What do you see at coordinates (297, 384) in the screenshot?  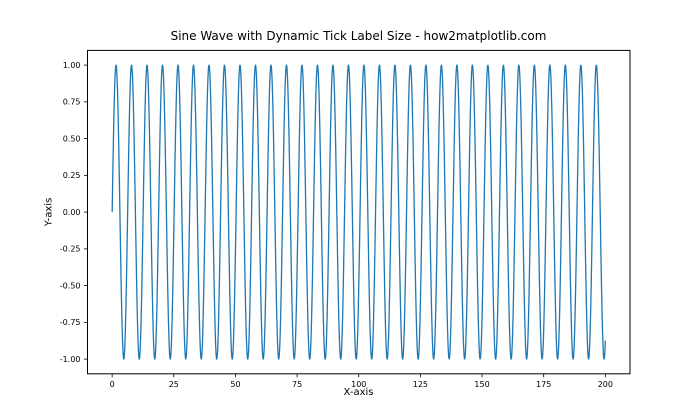 I see `x-tick-label: 75` at bounding box center [297, 384].